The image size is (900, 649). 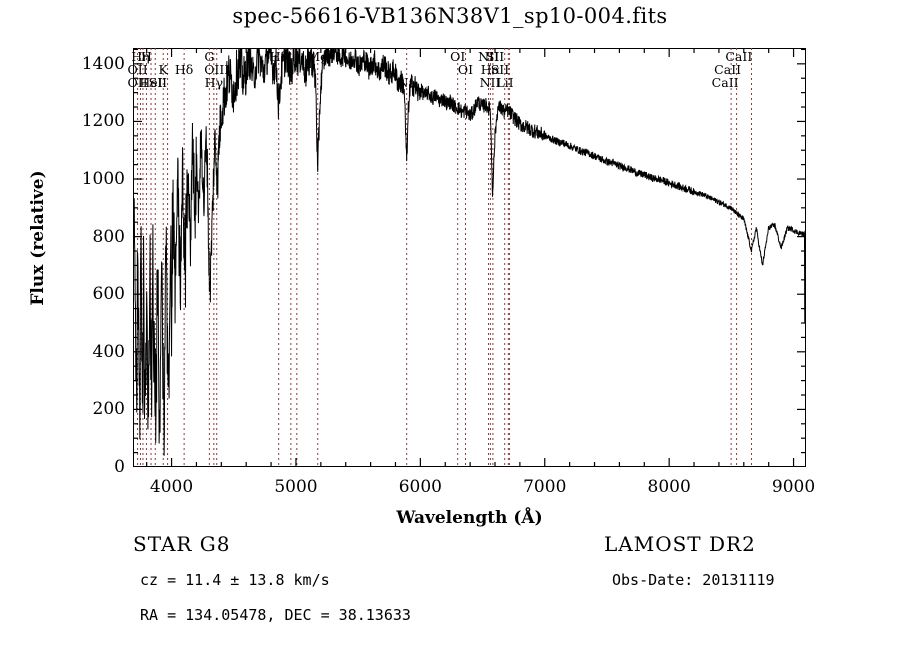 I want to click on spectral-line-label: Hα, so click(x=490, y=69).